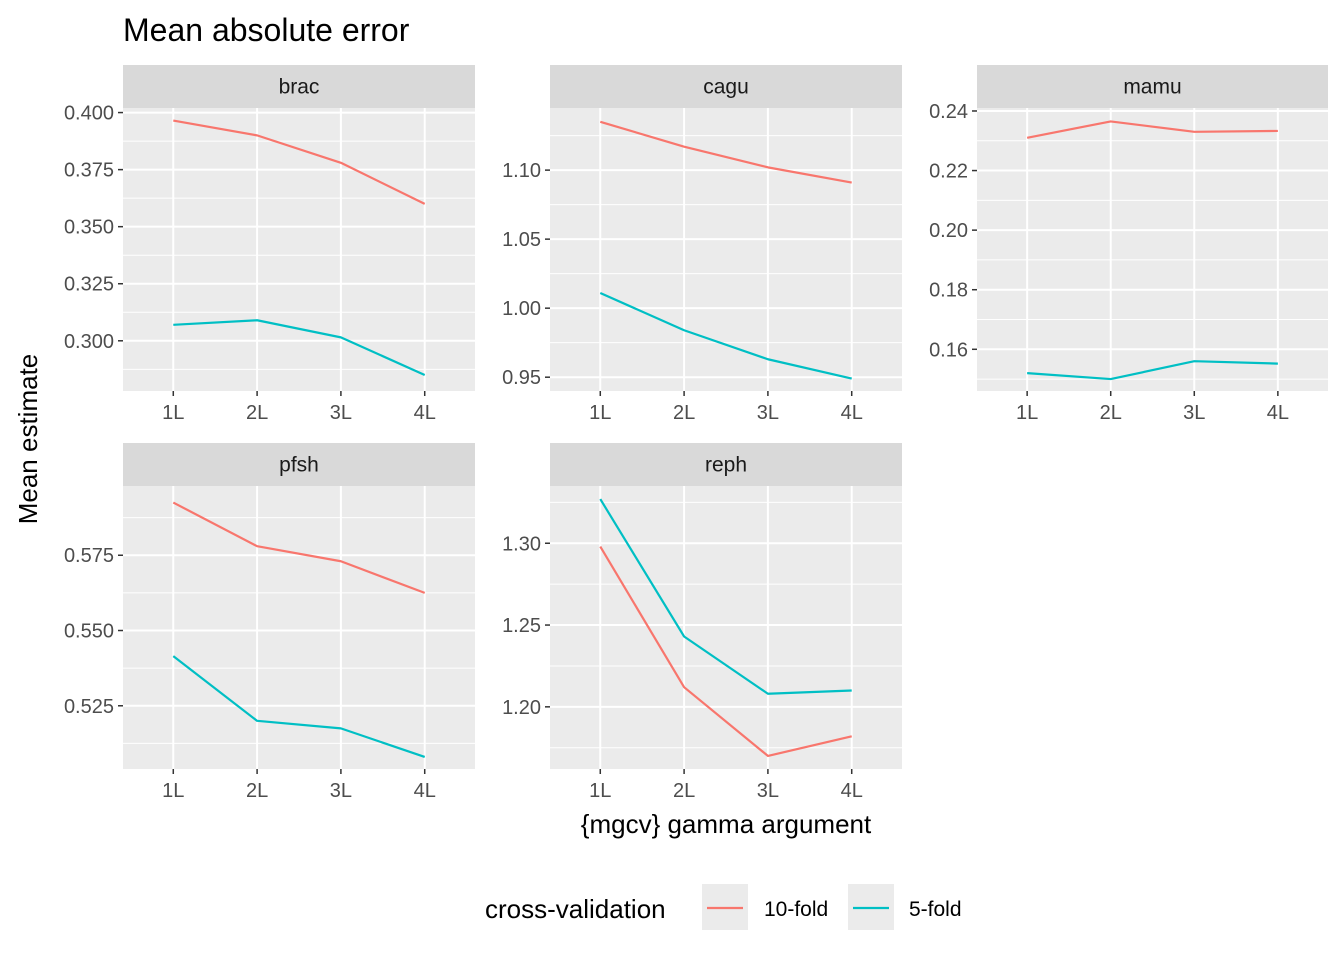 Image resolution: width=1344 pixels, height=960 pixels. What do you see at coordinates (299, 249) in the screenshot?
I see `panel-background-brac` at bounding box center [299, 249].